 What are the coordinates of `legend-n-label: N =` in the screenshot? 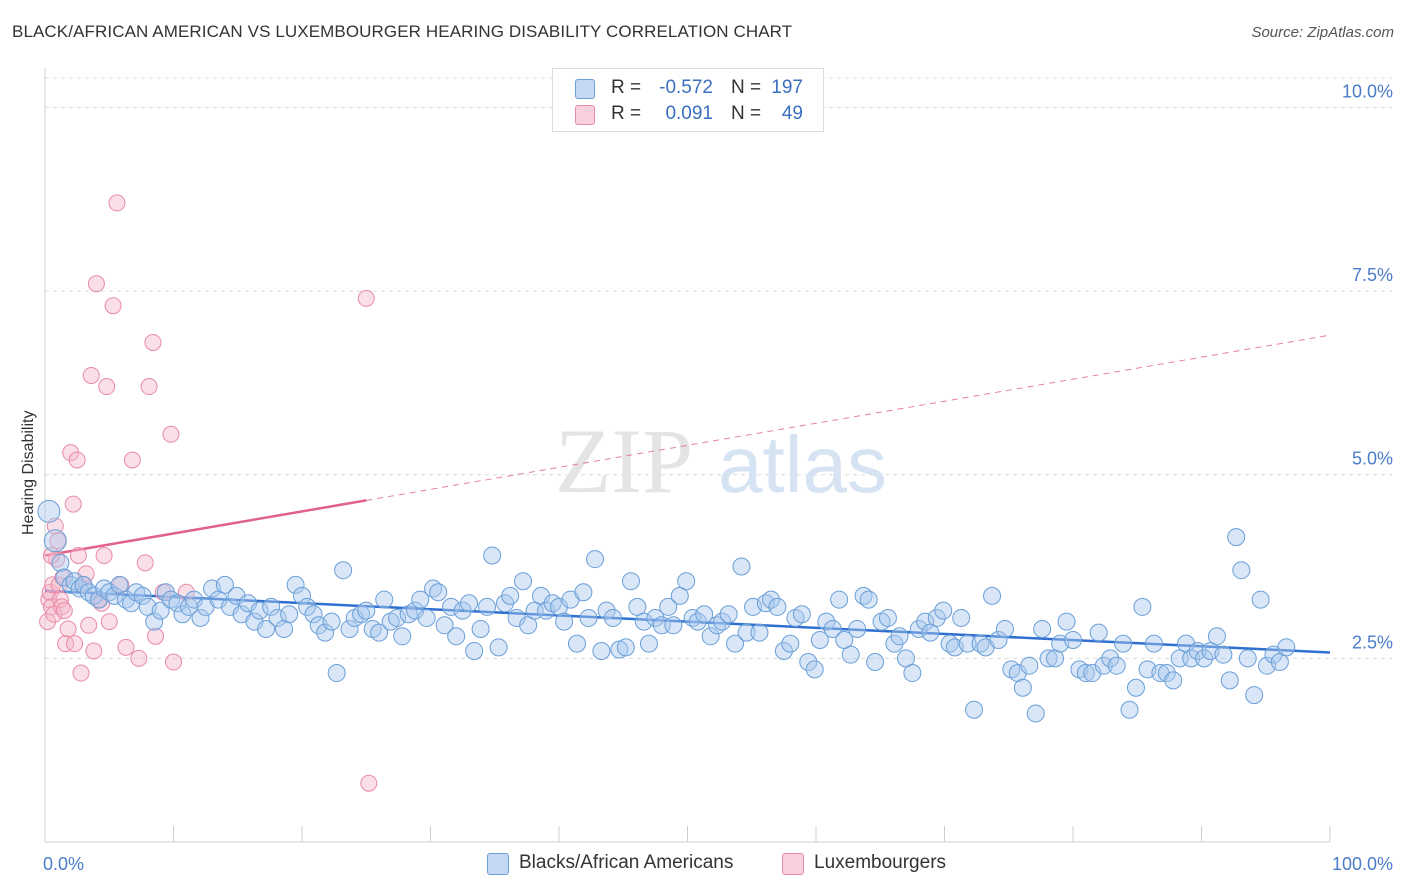 It's located at (746, 87).